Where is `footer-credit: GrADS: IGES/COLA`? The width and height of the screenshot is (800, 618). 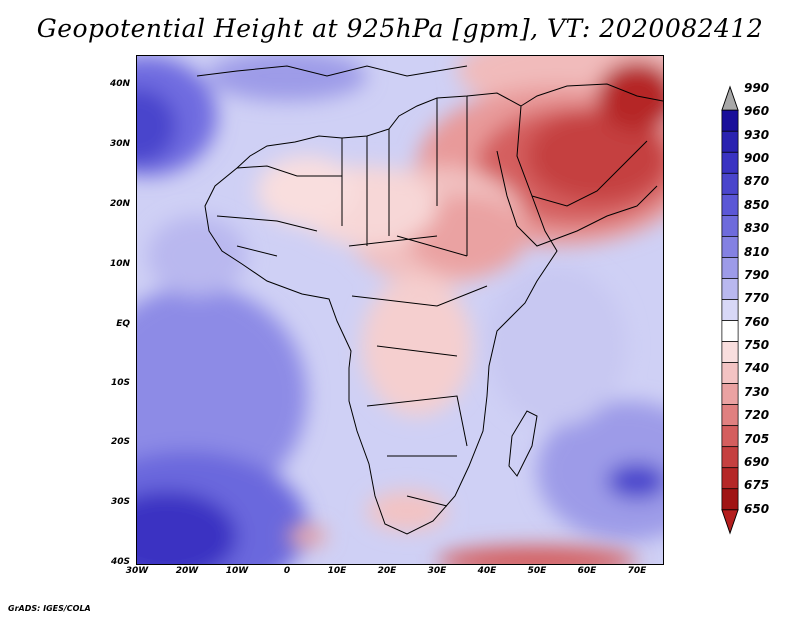 footer-credit: GrADS: IGES/COLA is located at coordinates (49, 608).